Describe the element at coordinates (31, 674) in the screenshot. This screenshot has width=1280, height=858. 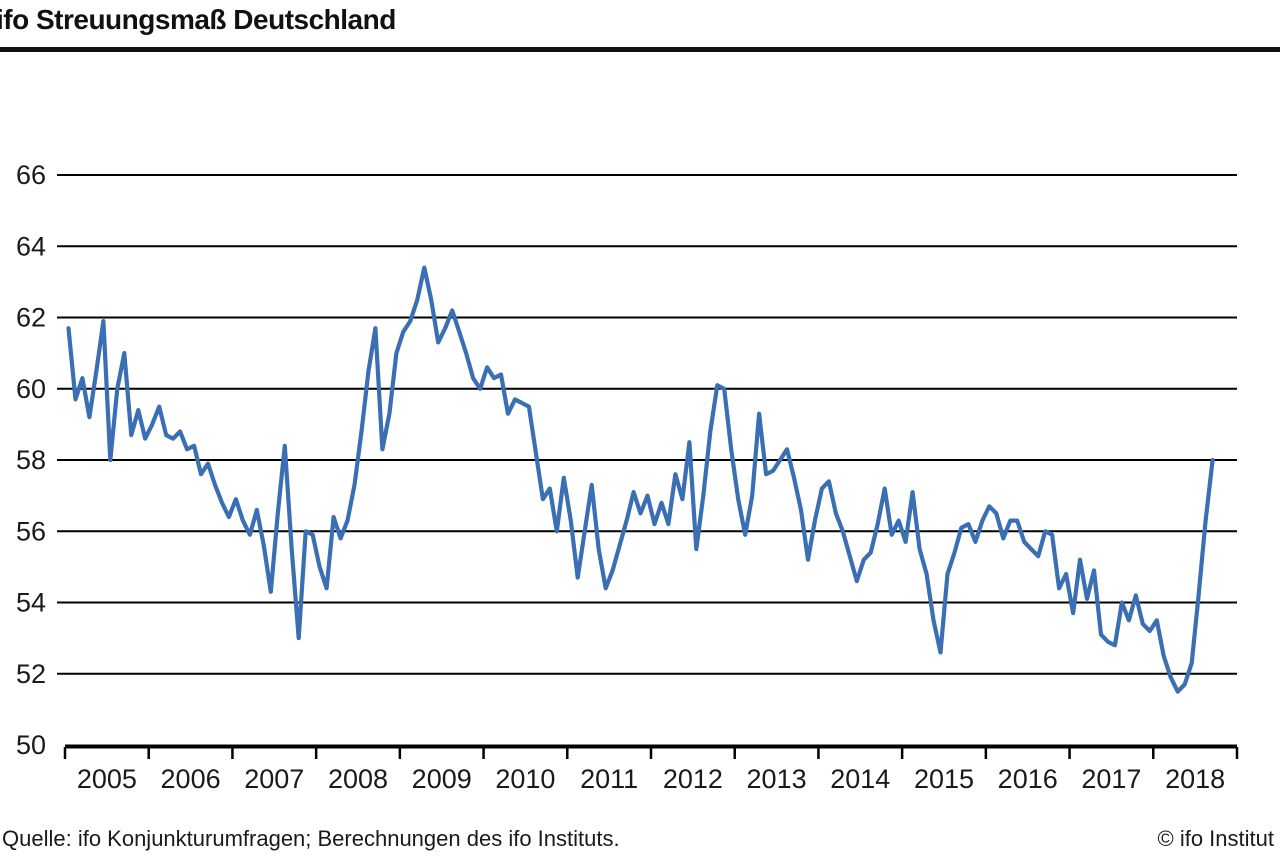
I see `y-axis-label-52: 52` at that location.